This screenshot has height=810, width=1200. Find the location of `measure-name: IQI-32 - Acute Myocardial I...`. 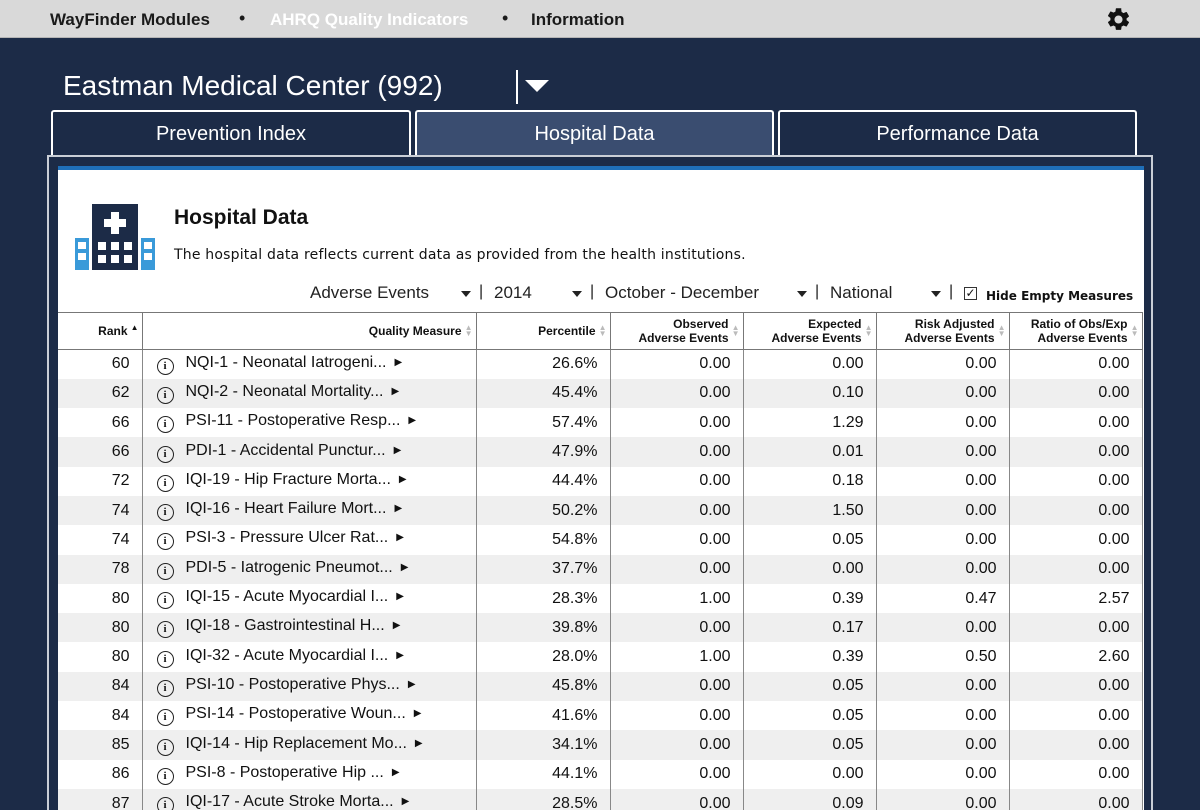

measure-name: IQI-32 - Acute Myocardial I... is located at coordinates (287, 655).